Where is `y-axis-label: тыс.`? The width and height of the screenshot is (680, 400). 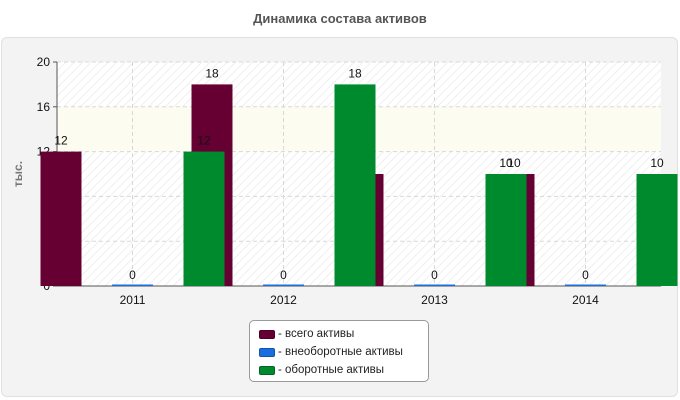
y-axis-label: тыс. is located at coordinates (18, 174).